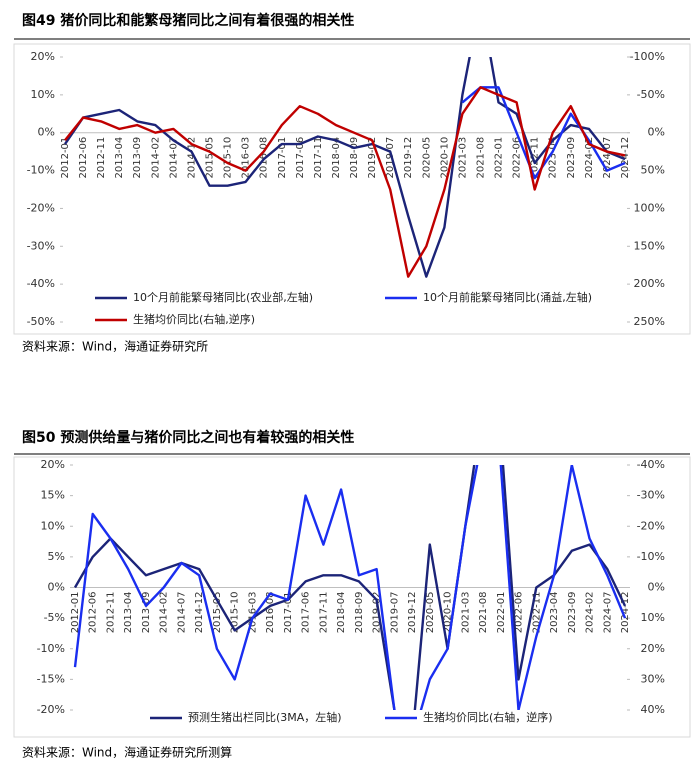  Describe the element at coordinates (265, 717) in the screenshot. I see `legend-label: 预测生猪出栏同比(3MA，左轴)` at that location.